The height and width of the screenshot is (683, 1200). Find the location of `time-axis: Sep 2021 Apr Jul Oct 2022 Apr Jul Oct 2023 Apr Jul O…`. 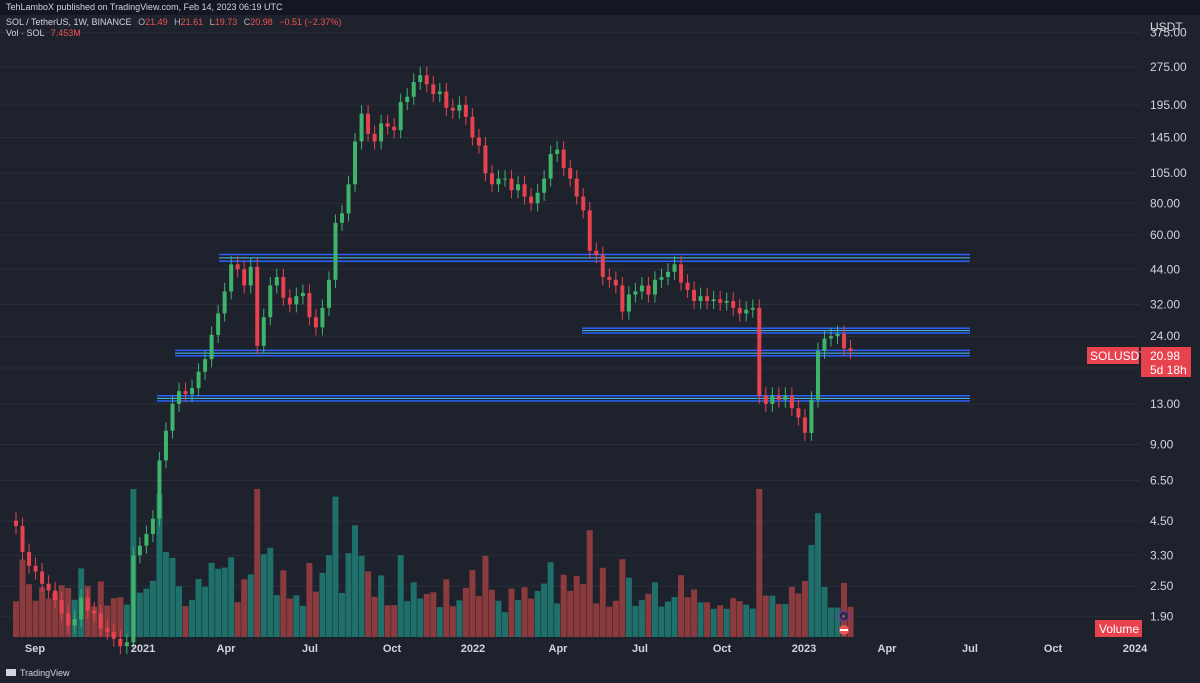

time-axis: Sep 2021 Apr Jul Oct 2022 Apr Jul Oct 2023 Apr Jul O… is located at coordinates (586, 649).